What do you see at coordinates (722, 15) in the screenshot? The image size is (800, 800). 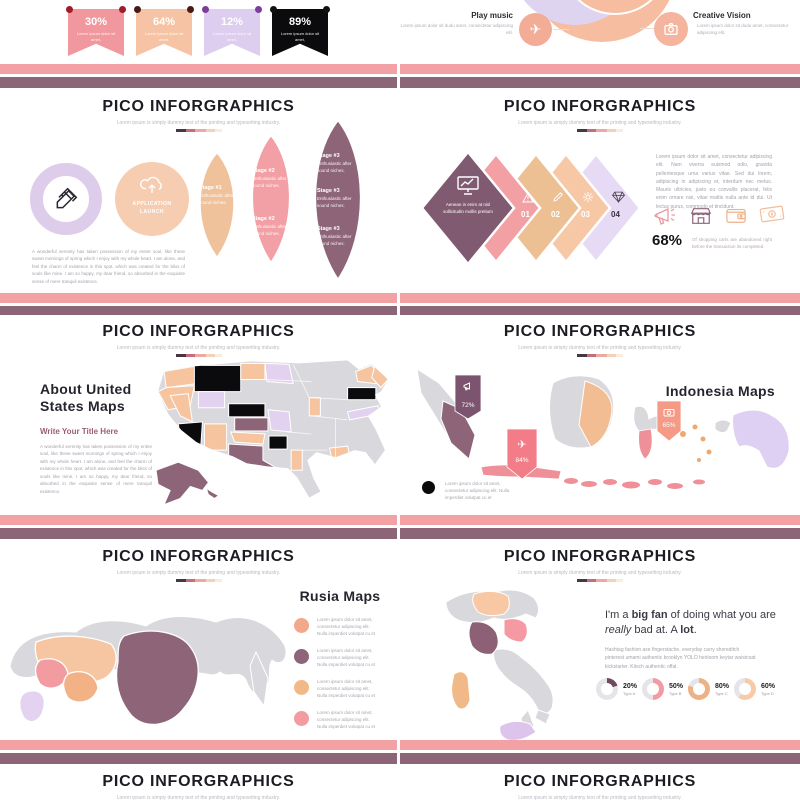 I see `feature-title: Creative Vision` at bounding box center [722, 15].